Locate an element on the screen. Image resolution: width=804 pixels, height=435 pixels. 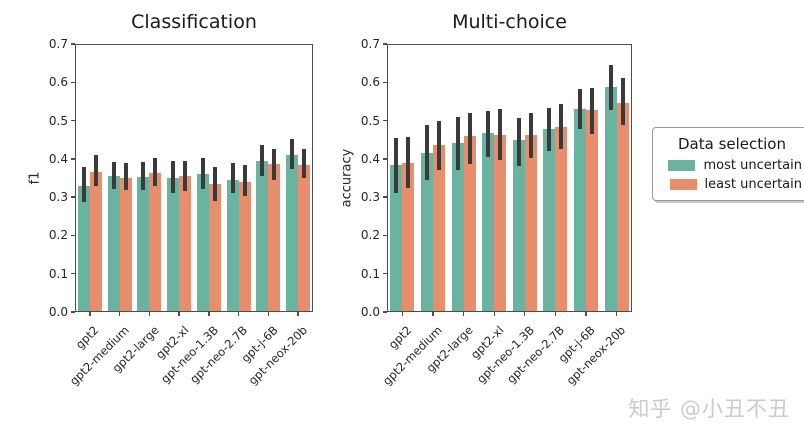
y-tick-label: 0.2 is located at coordinates (370, 235).